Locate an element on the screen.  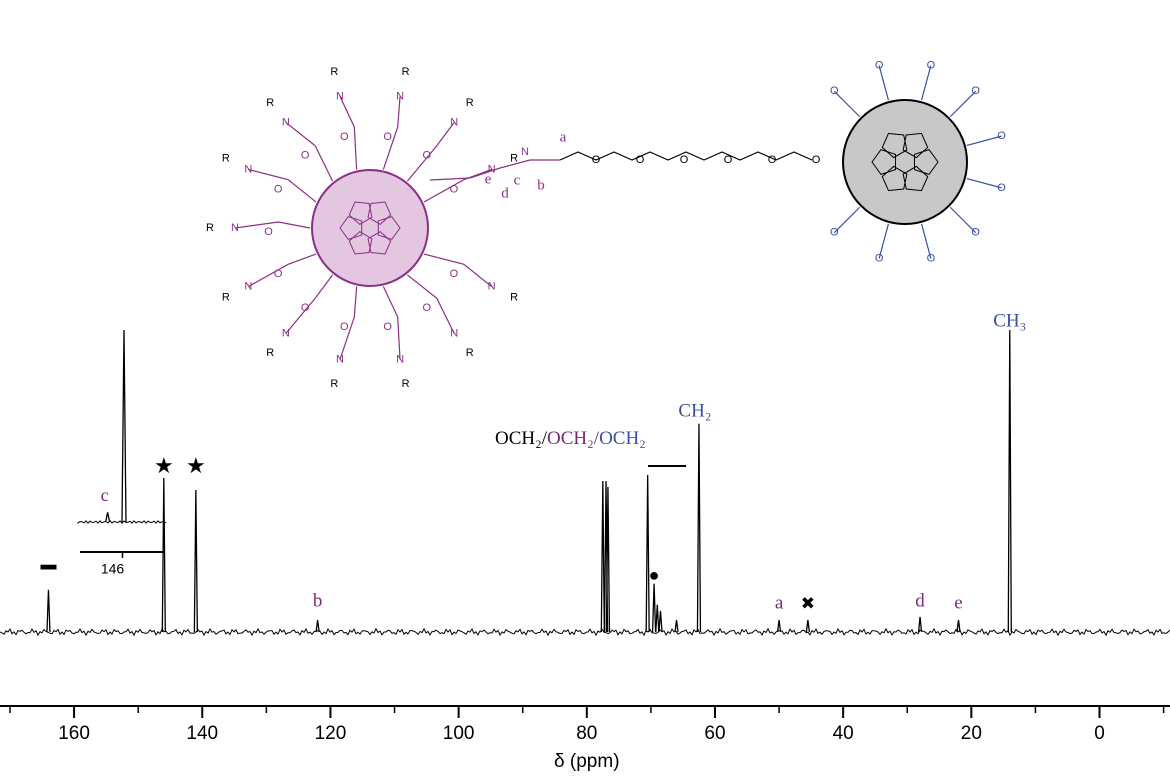
peak-annotation: b is located at coordinates (318, 600).